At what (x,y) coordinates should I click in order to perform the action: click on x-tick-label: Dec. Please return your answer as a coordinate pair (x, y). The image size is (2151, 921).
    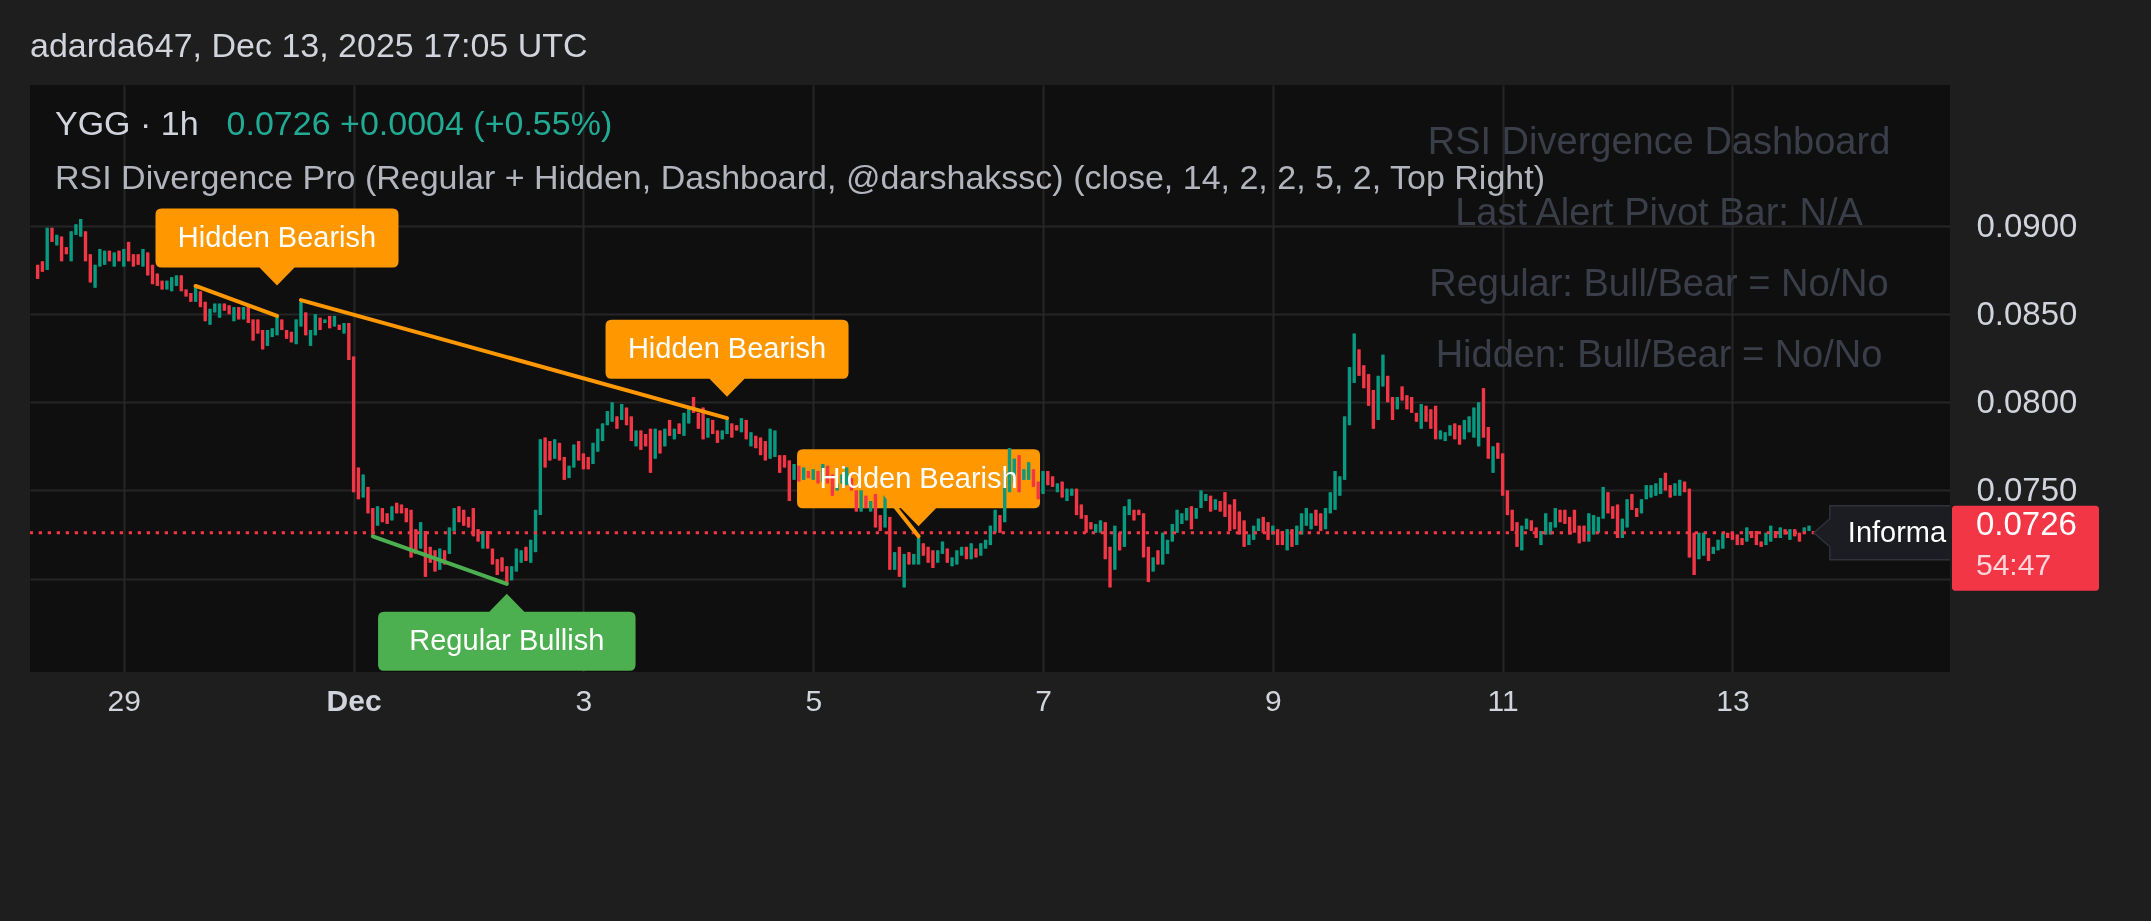
    Looking at the image, I should click on (354, 700).